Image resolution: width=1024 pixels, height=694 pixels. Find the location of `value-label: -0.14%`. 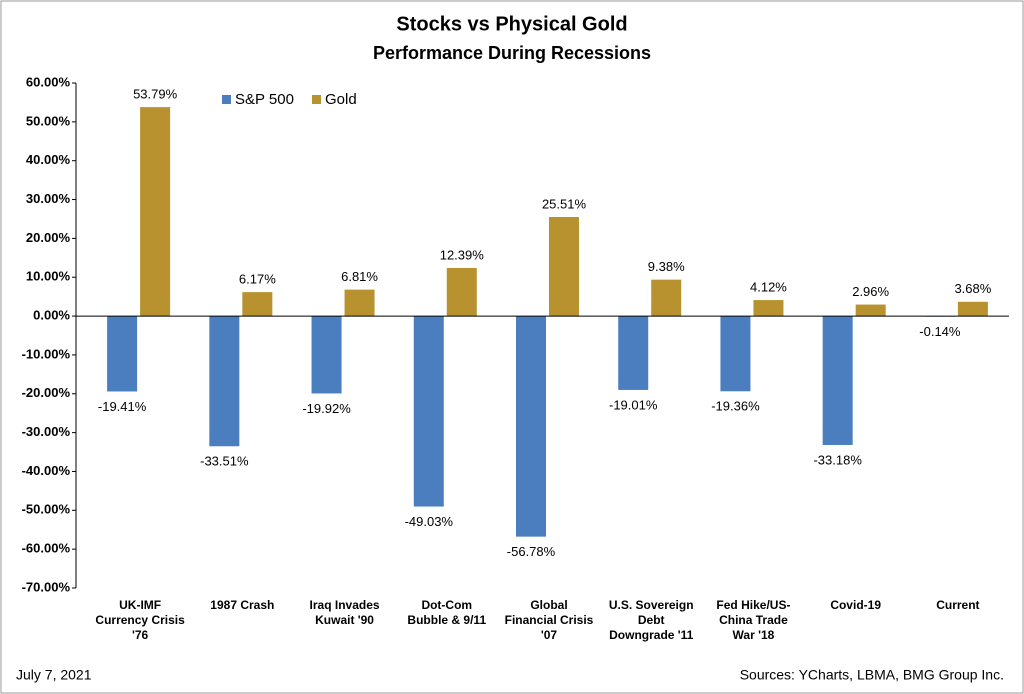

value-label: -0.14% is located at coordinates (940, 331).